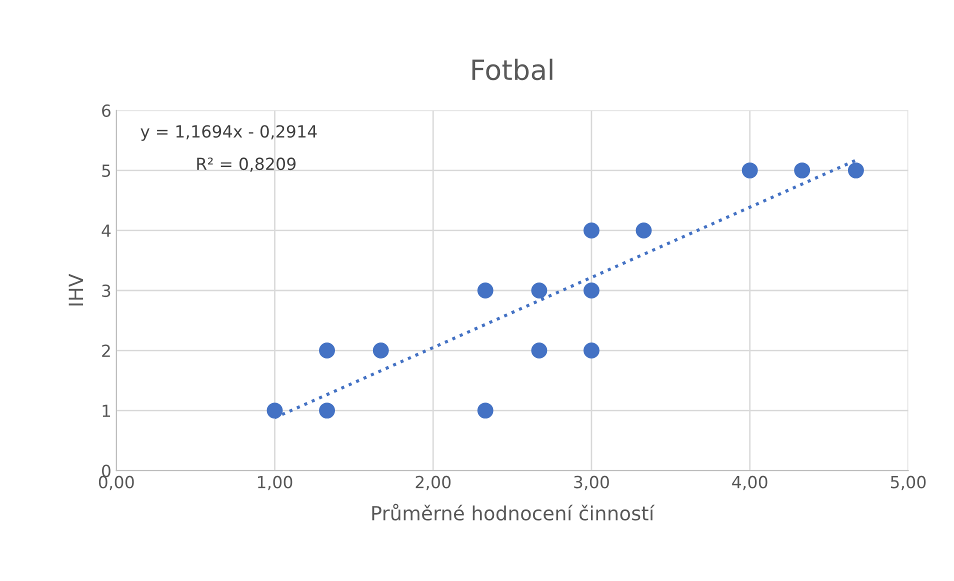  Describe the element at coordinates (106, 230) in the screenshot. I see `y-tick-label: 4` at that location.